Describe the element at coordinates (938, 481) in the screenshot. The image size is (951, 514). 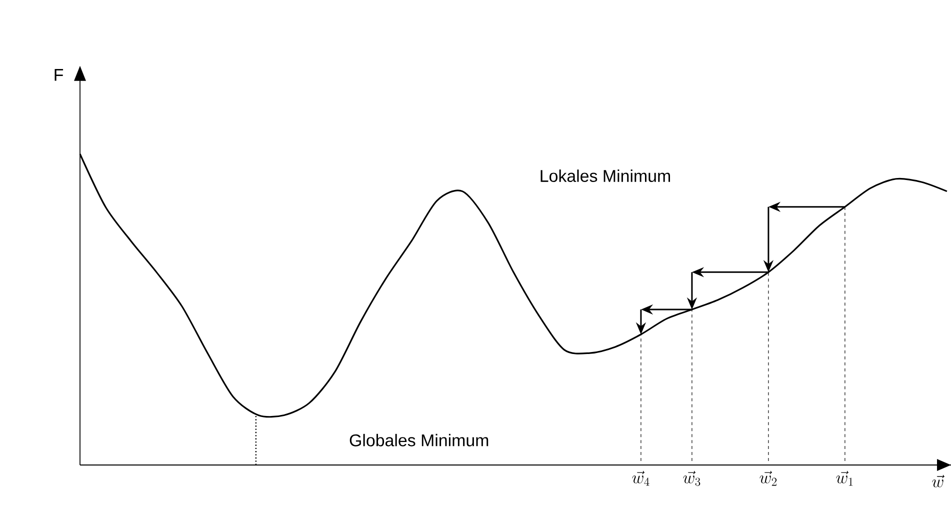
I see `x-axis-title: $\vec{w}$` at that location.